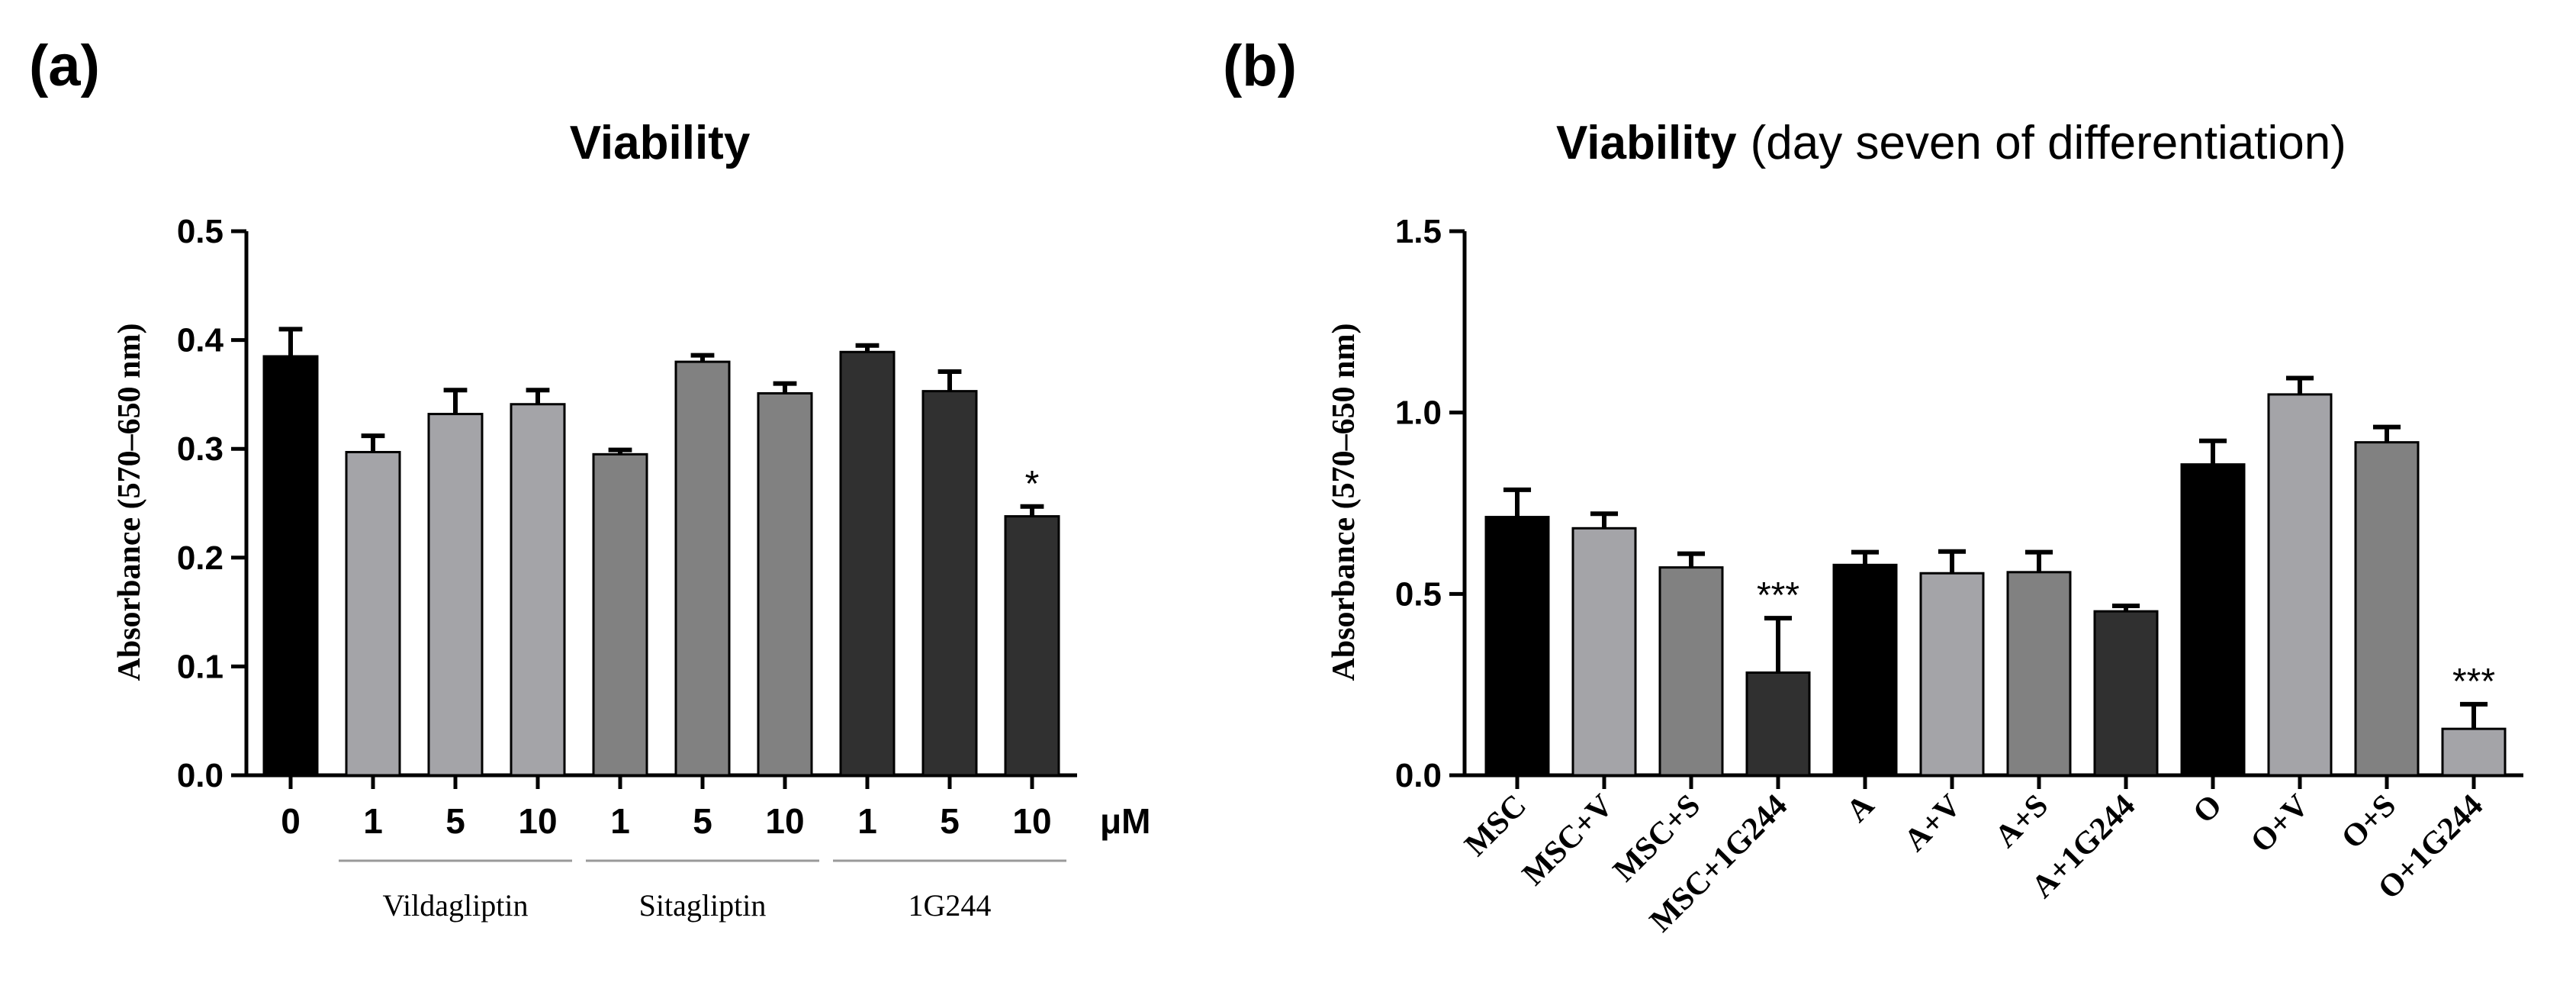  I want to click on panel-b-bar-o-v, so click(2300, 585).